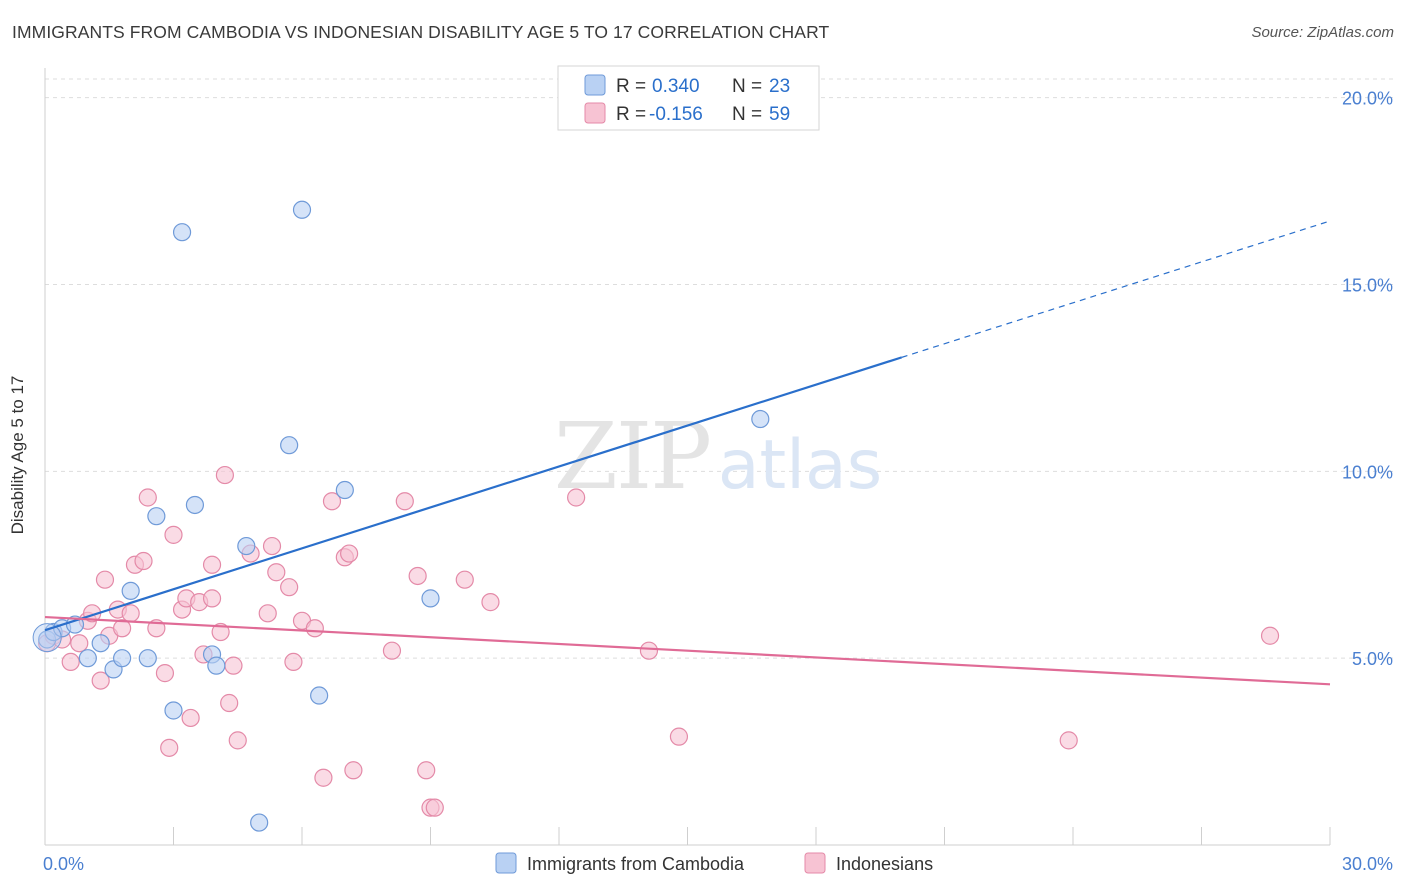 The width and height of the screenshot is (1406, 892). What do you see at coordinates (1116, 289) in the screenshot?
I see `trend-line-cambodia-extension` at bounding box center [1116, 289].